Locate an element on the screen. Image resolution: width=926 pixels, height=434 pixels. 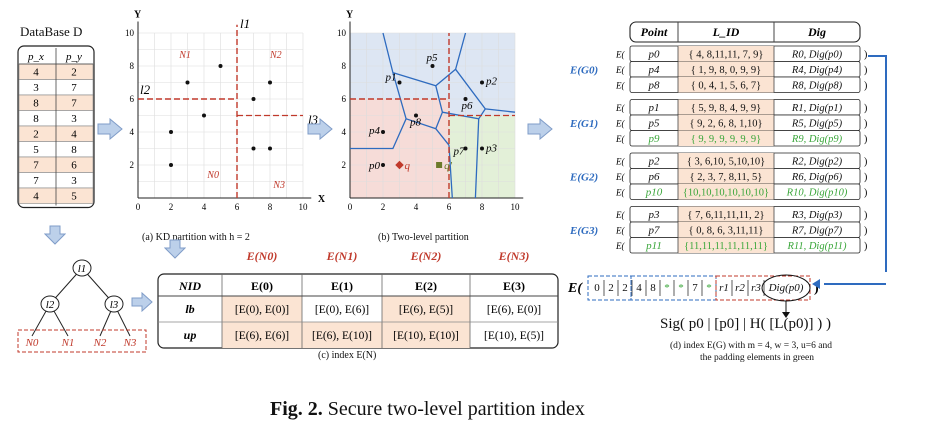
eg-lid: { 1, 9, 8, 0, 9, 9} is located at coordinates (726, 70).